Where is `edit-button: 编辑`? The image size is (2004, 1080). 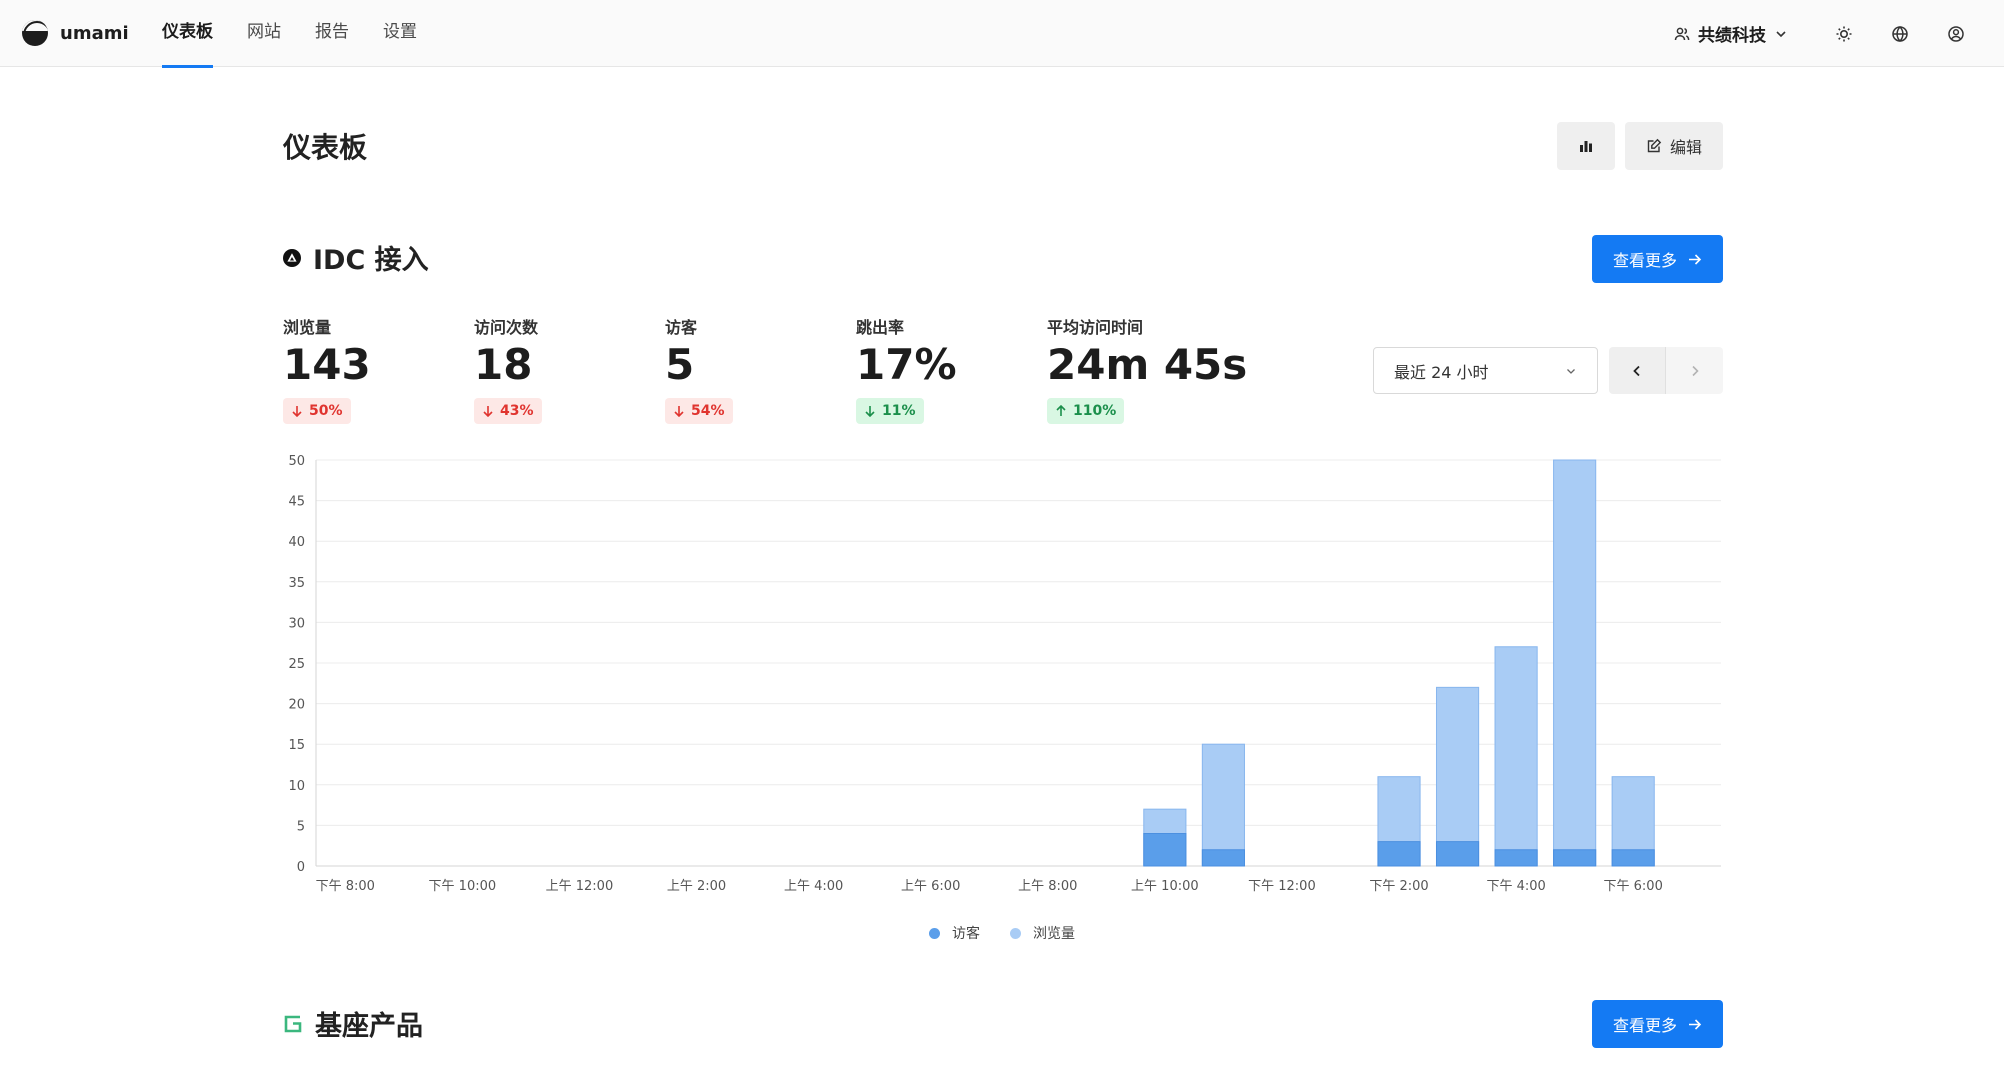
edit-button: 编辑 is located at coordinates (1674, 146).